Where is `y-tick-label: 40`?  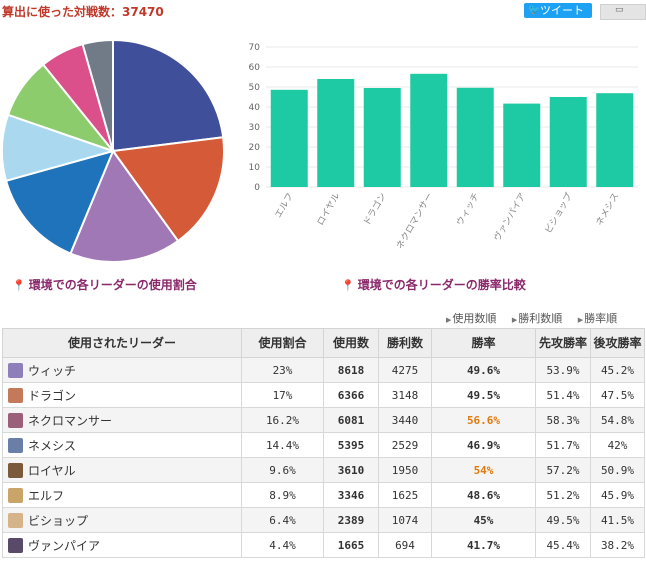 y-tick-label: 40 is located at coordinates (255, 108).